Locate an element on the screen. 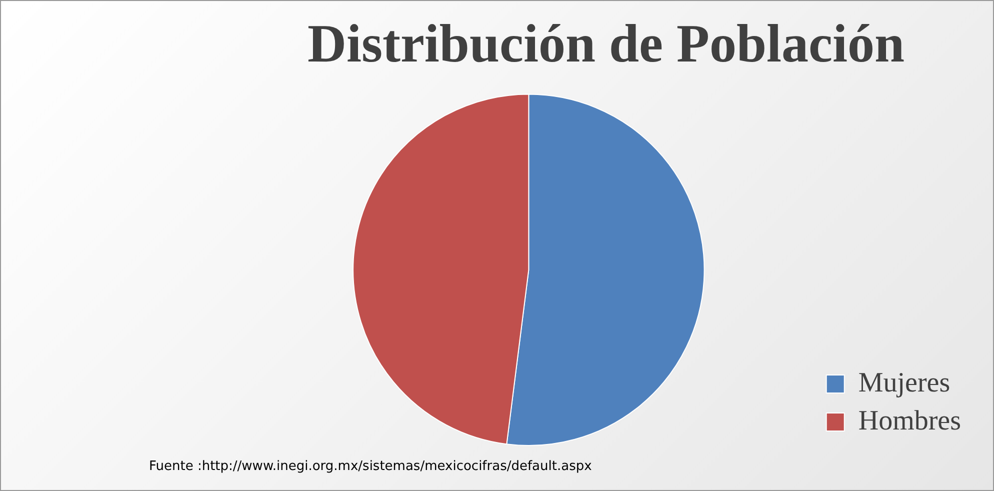  legend-label: Mujeres is located at coordinates (904, 382).